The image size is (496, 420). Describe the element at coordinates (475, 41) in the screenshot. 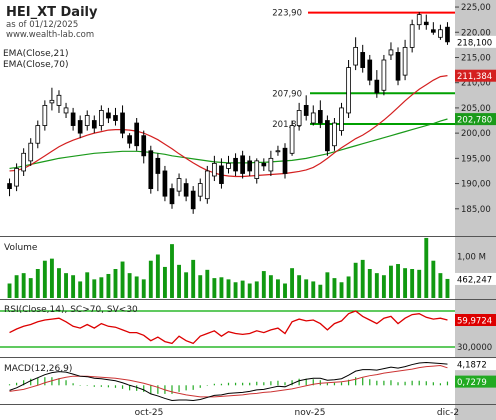

I see `last-close-value-box` at that location.